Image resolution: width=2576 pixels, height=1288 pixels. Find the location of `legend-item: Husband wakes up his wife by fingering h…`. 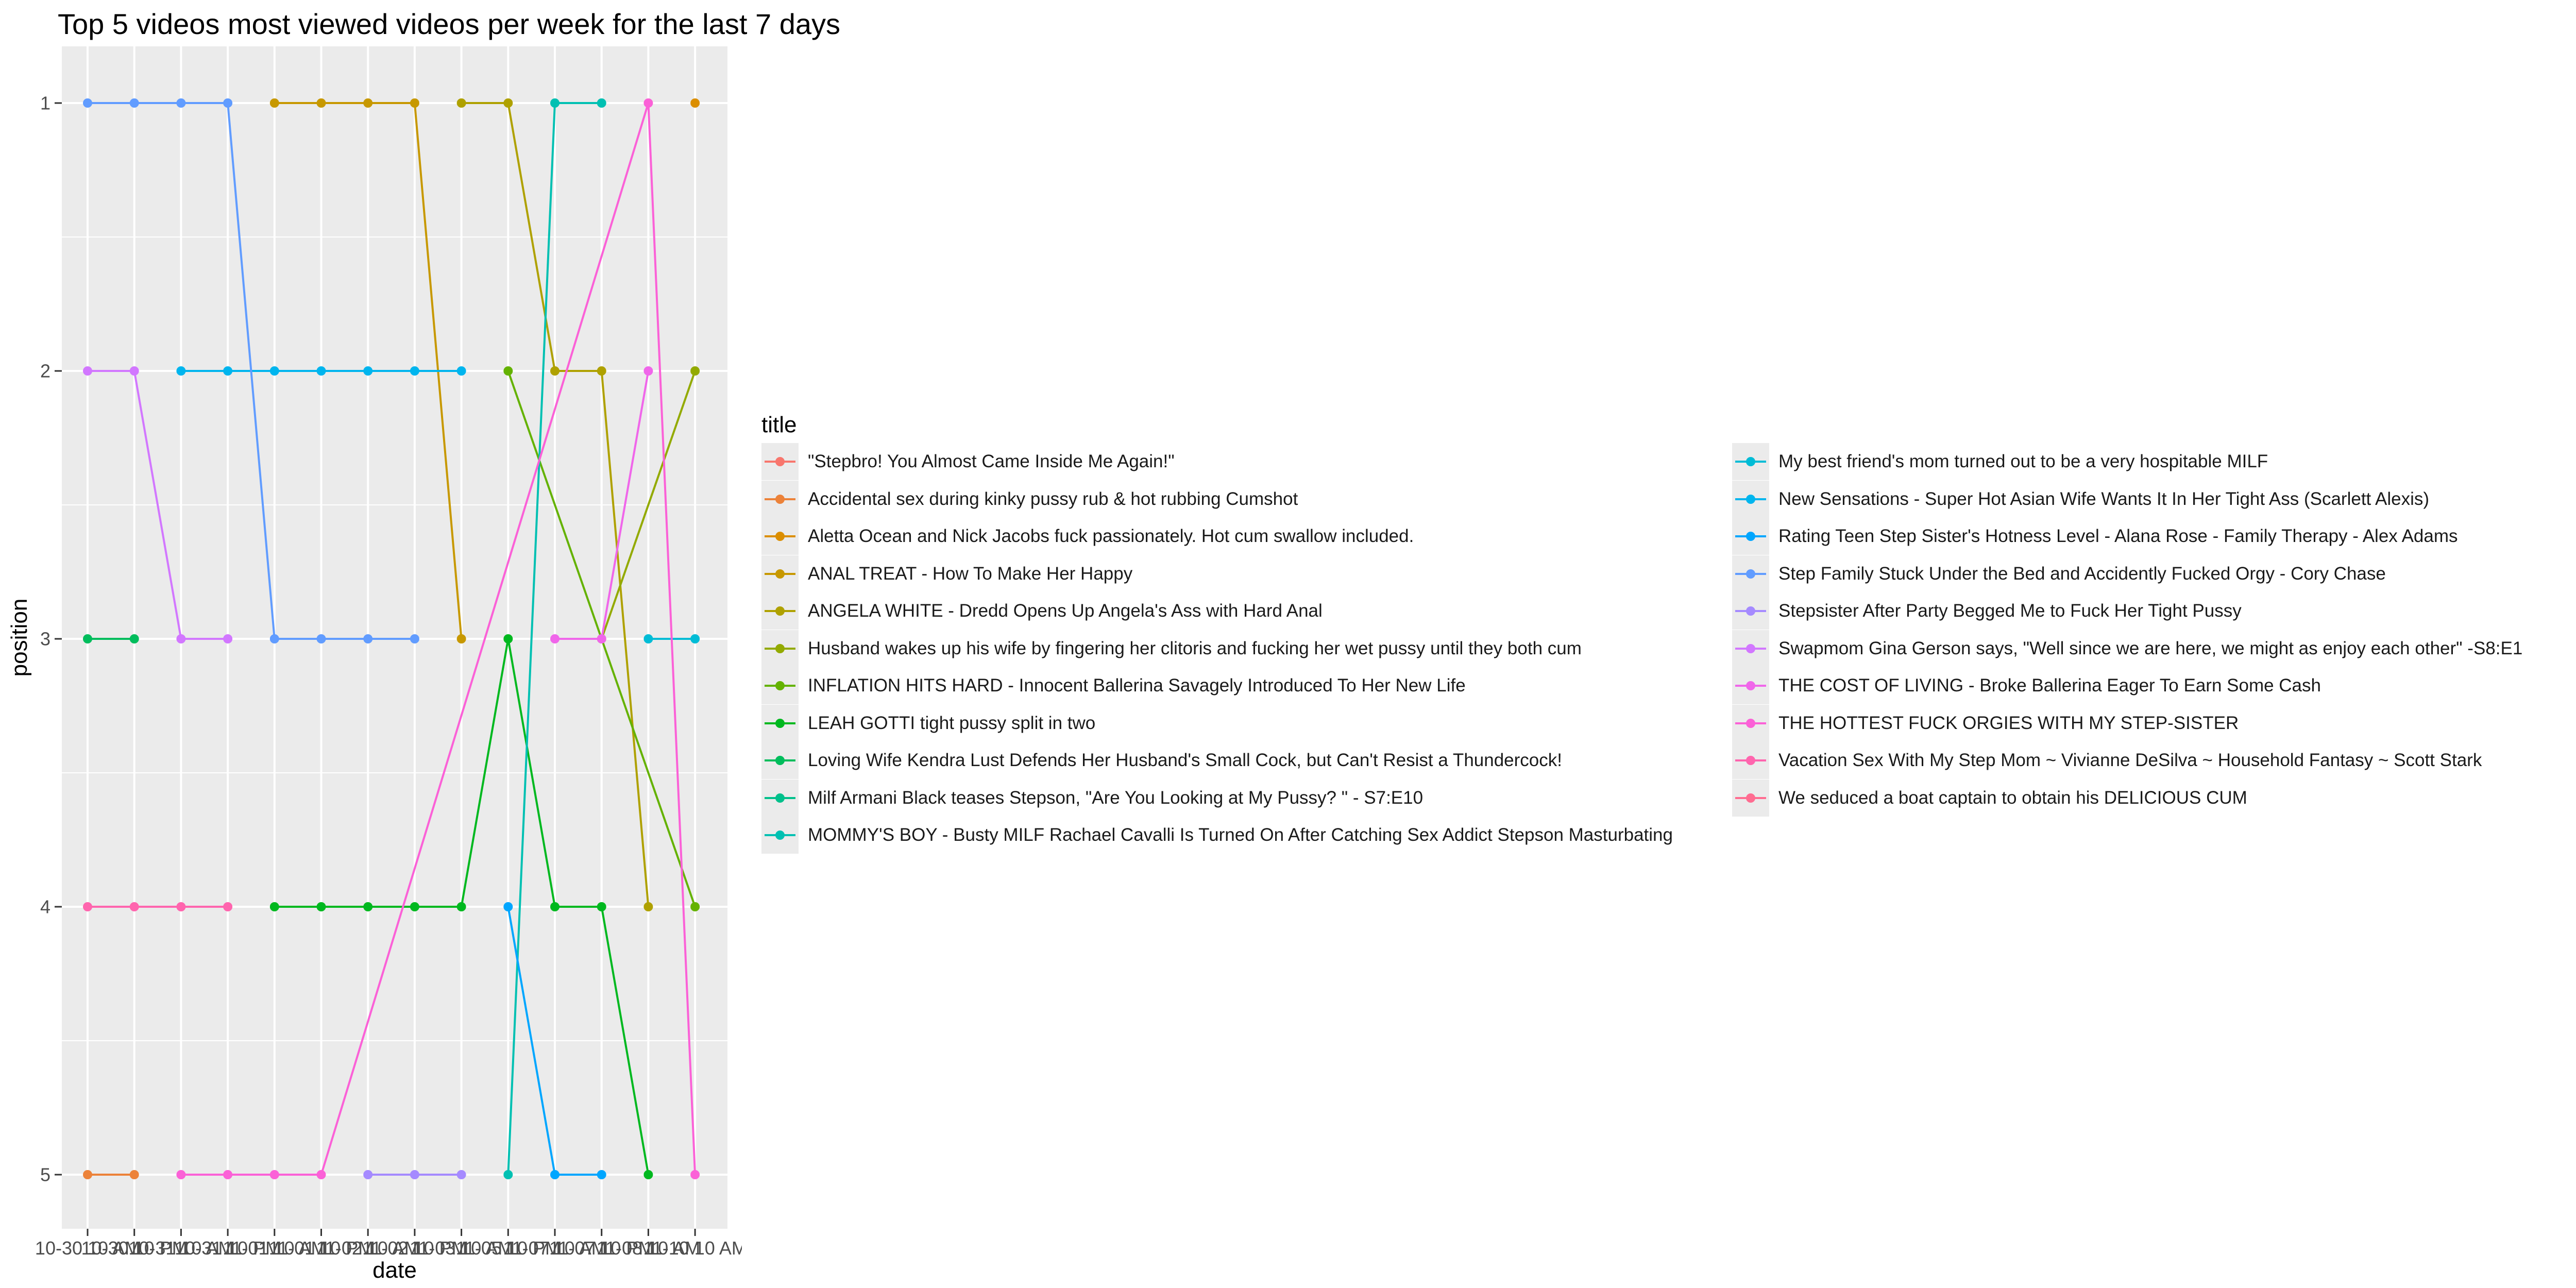

legend-item: Husband wakes up his wife by fingering h… is located at coordinates (1217, 649).